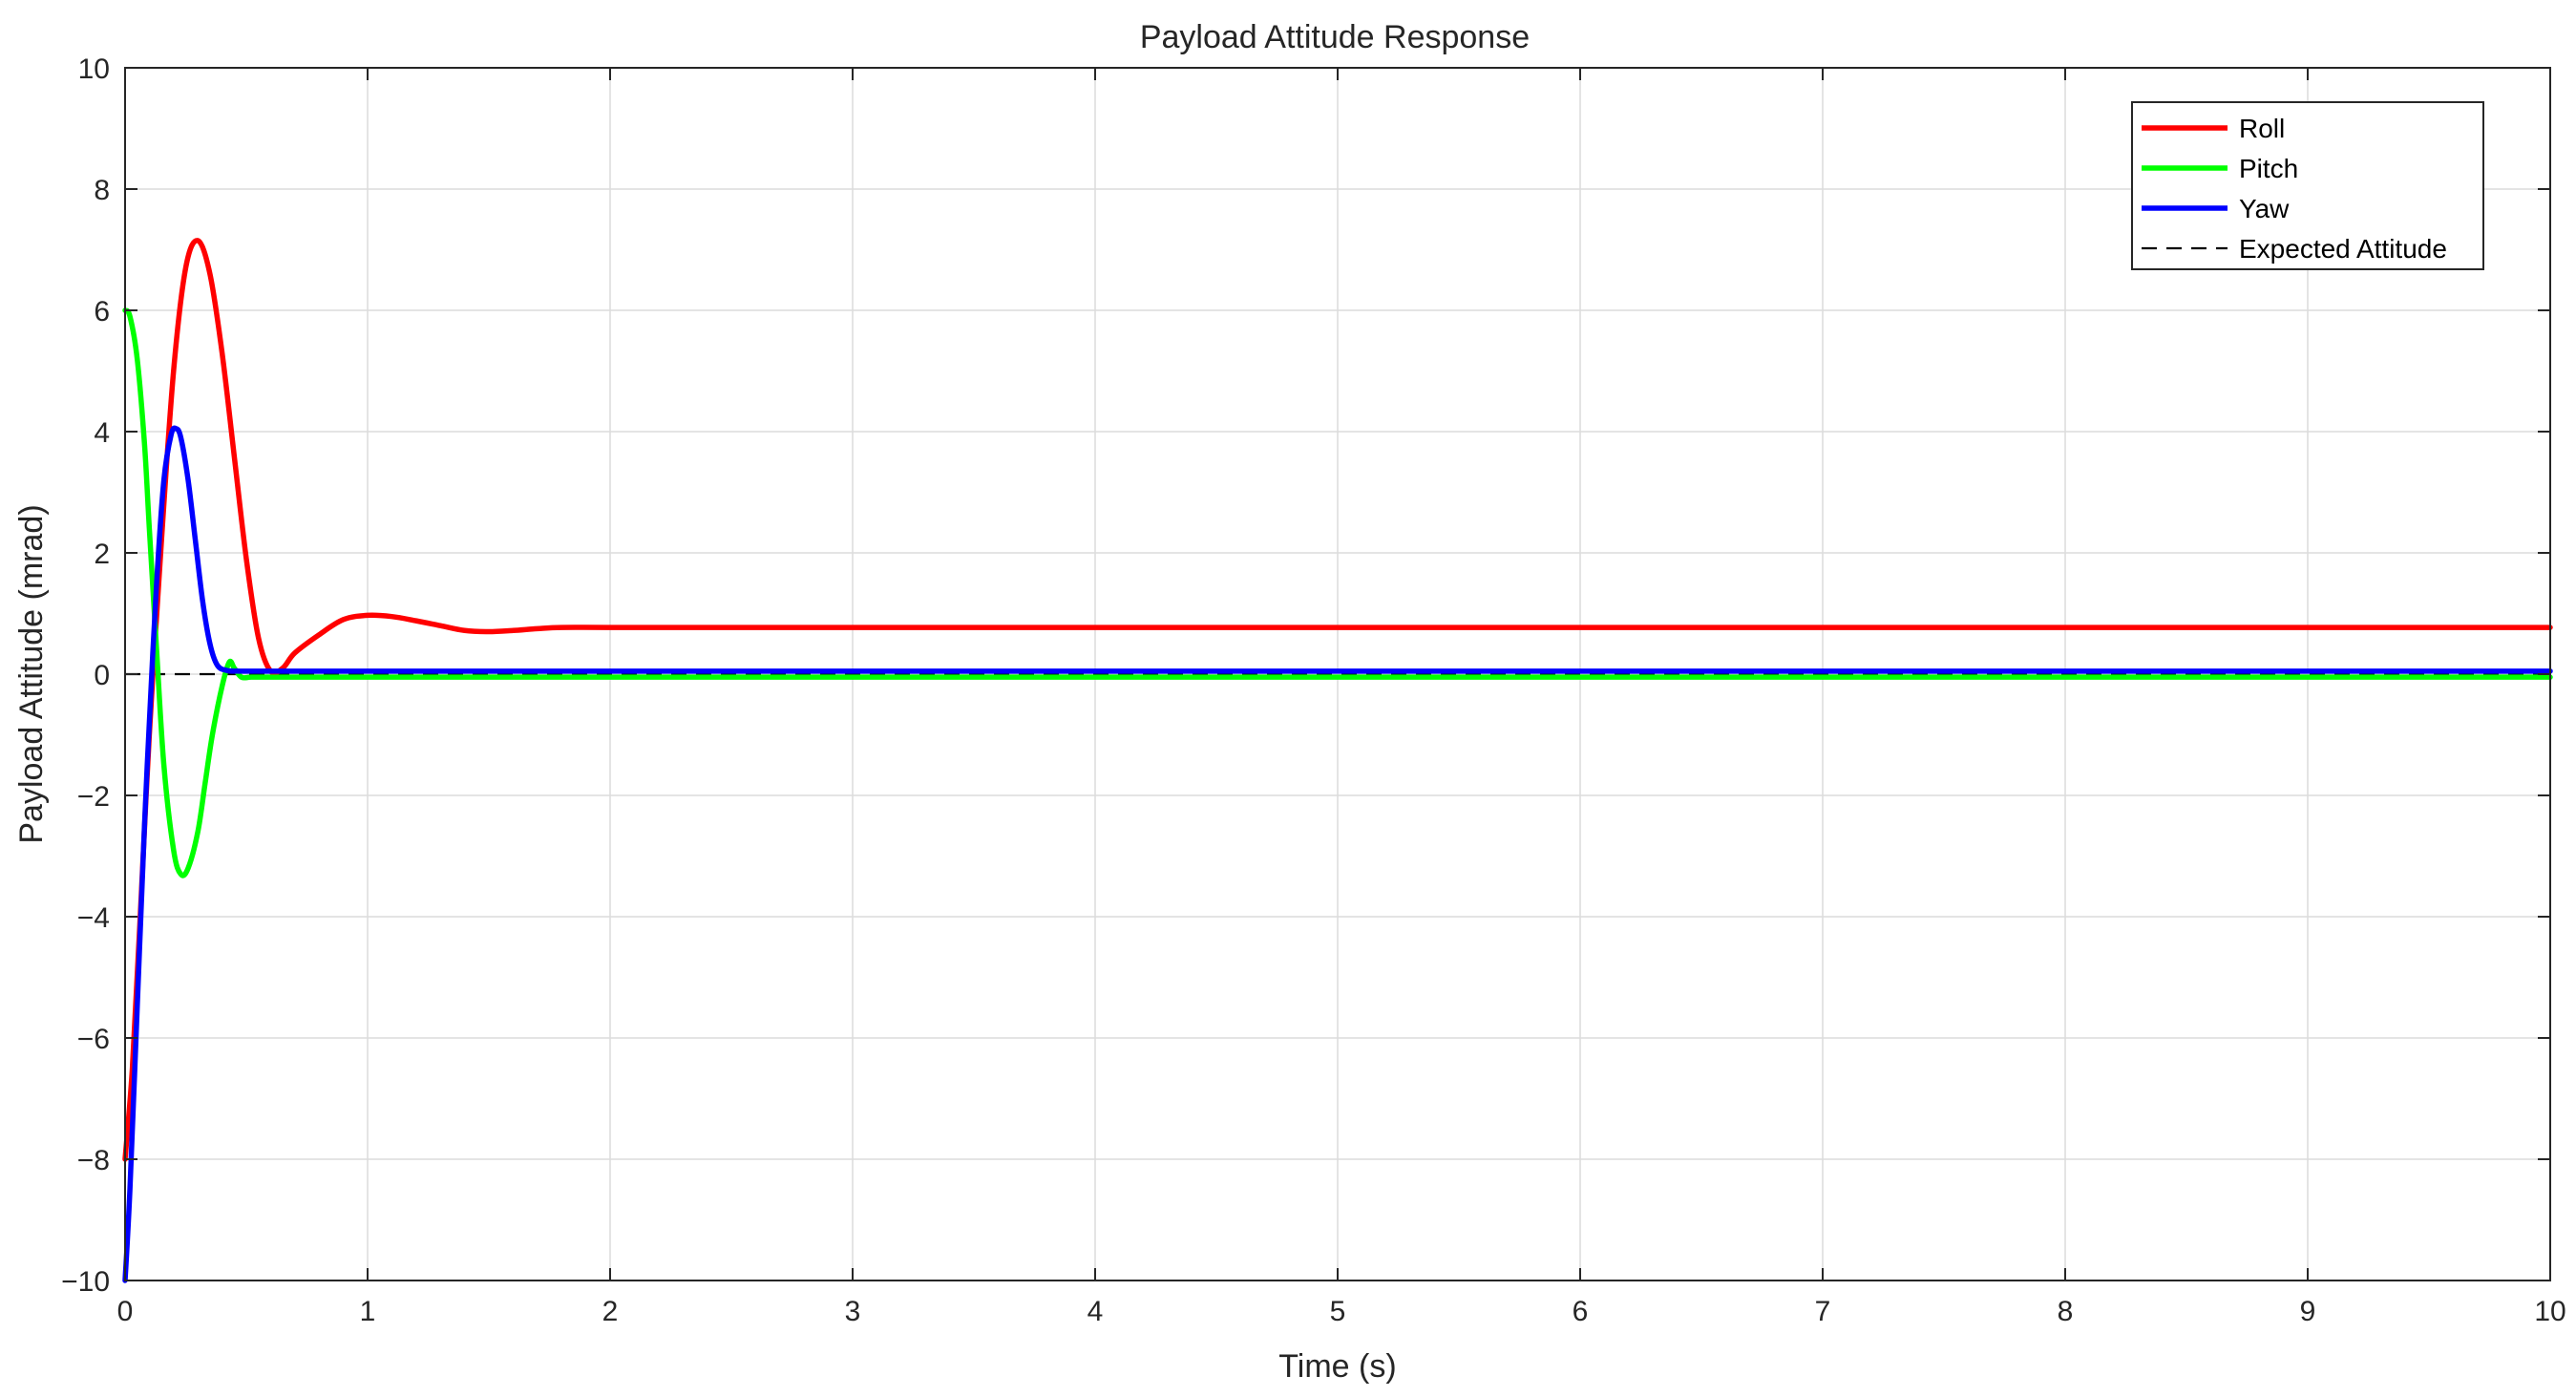 The image size is (2576, 1397). I want to click on y-tick-label: 10, so click(94, 69).